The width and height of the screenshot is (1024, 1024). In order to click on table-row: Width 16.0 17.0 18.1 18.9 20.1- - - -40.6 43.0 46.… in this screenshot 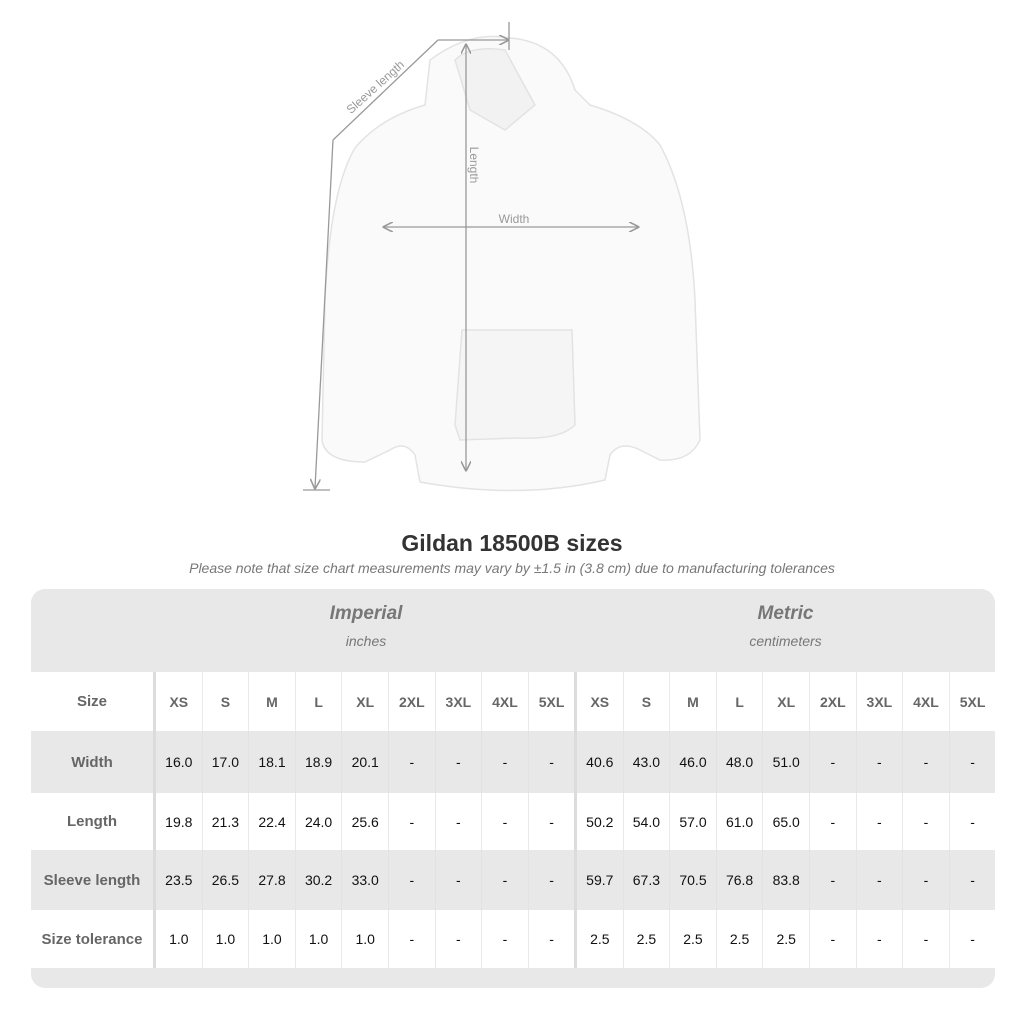, I will do `click(513, 762)`.